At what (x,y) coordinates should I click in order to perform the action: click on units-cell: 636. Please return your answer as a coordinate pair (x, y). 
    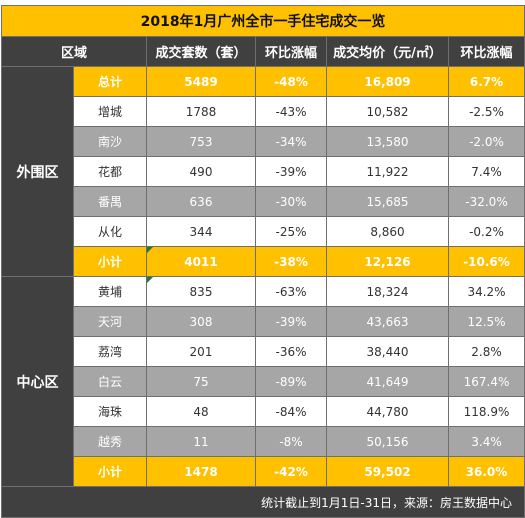
    Looking at the image, I should click on (201, 201).